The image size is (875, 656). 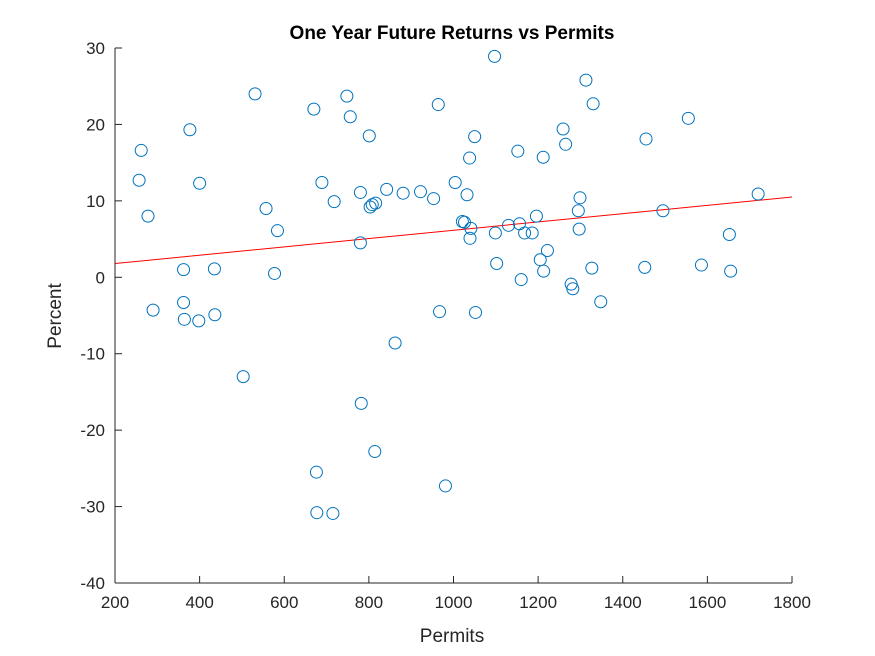 I want to click on x-tick-label: 1600, so click(x=707, y=602).